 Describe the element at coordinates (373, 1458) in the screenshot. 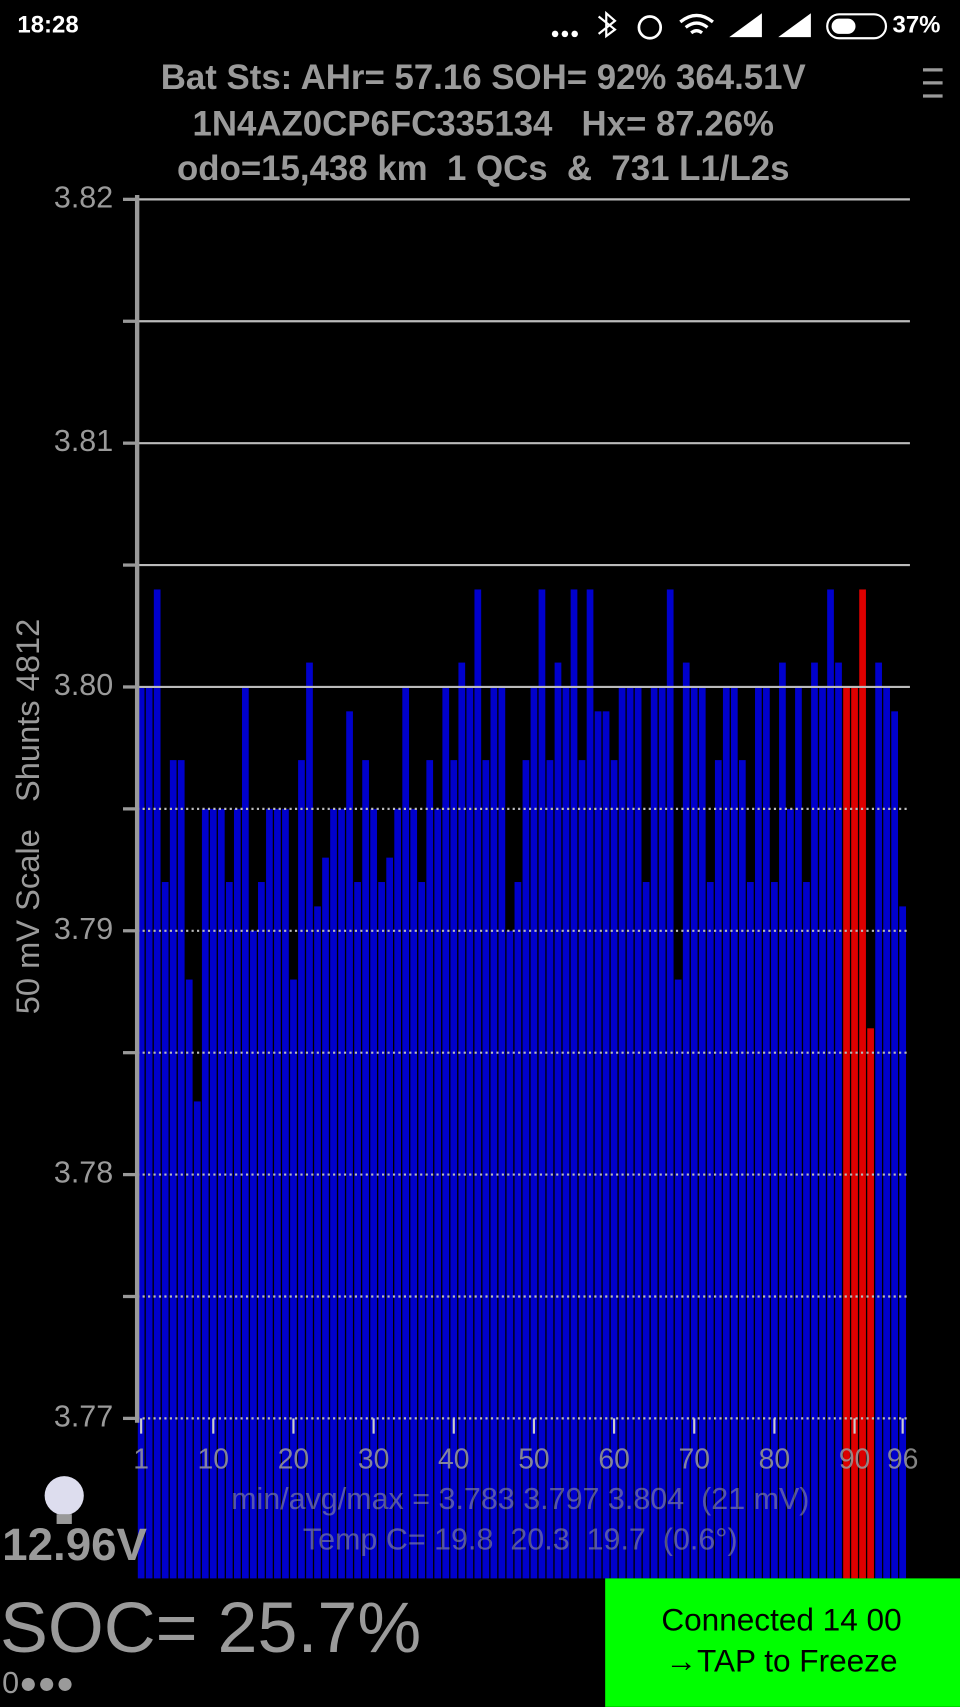

I see `x-tick-label: 30` at that location.